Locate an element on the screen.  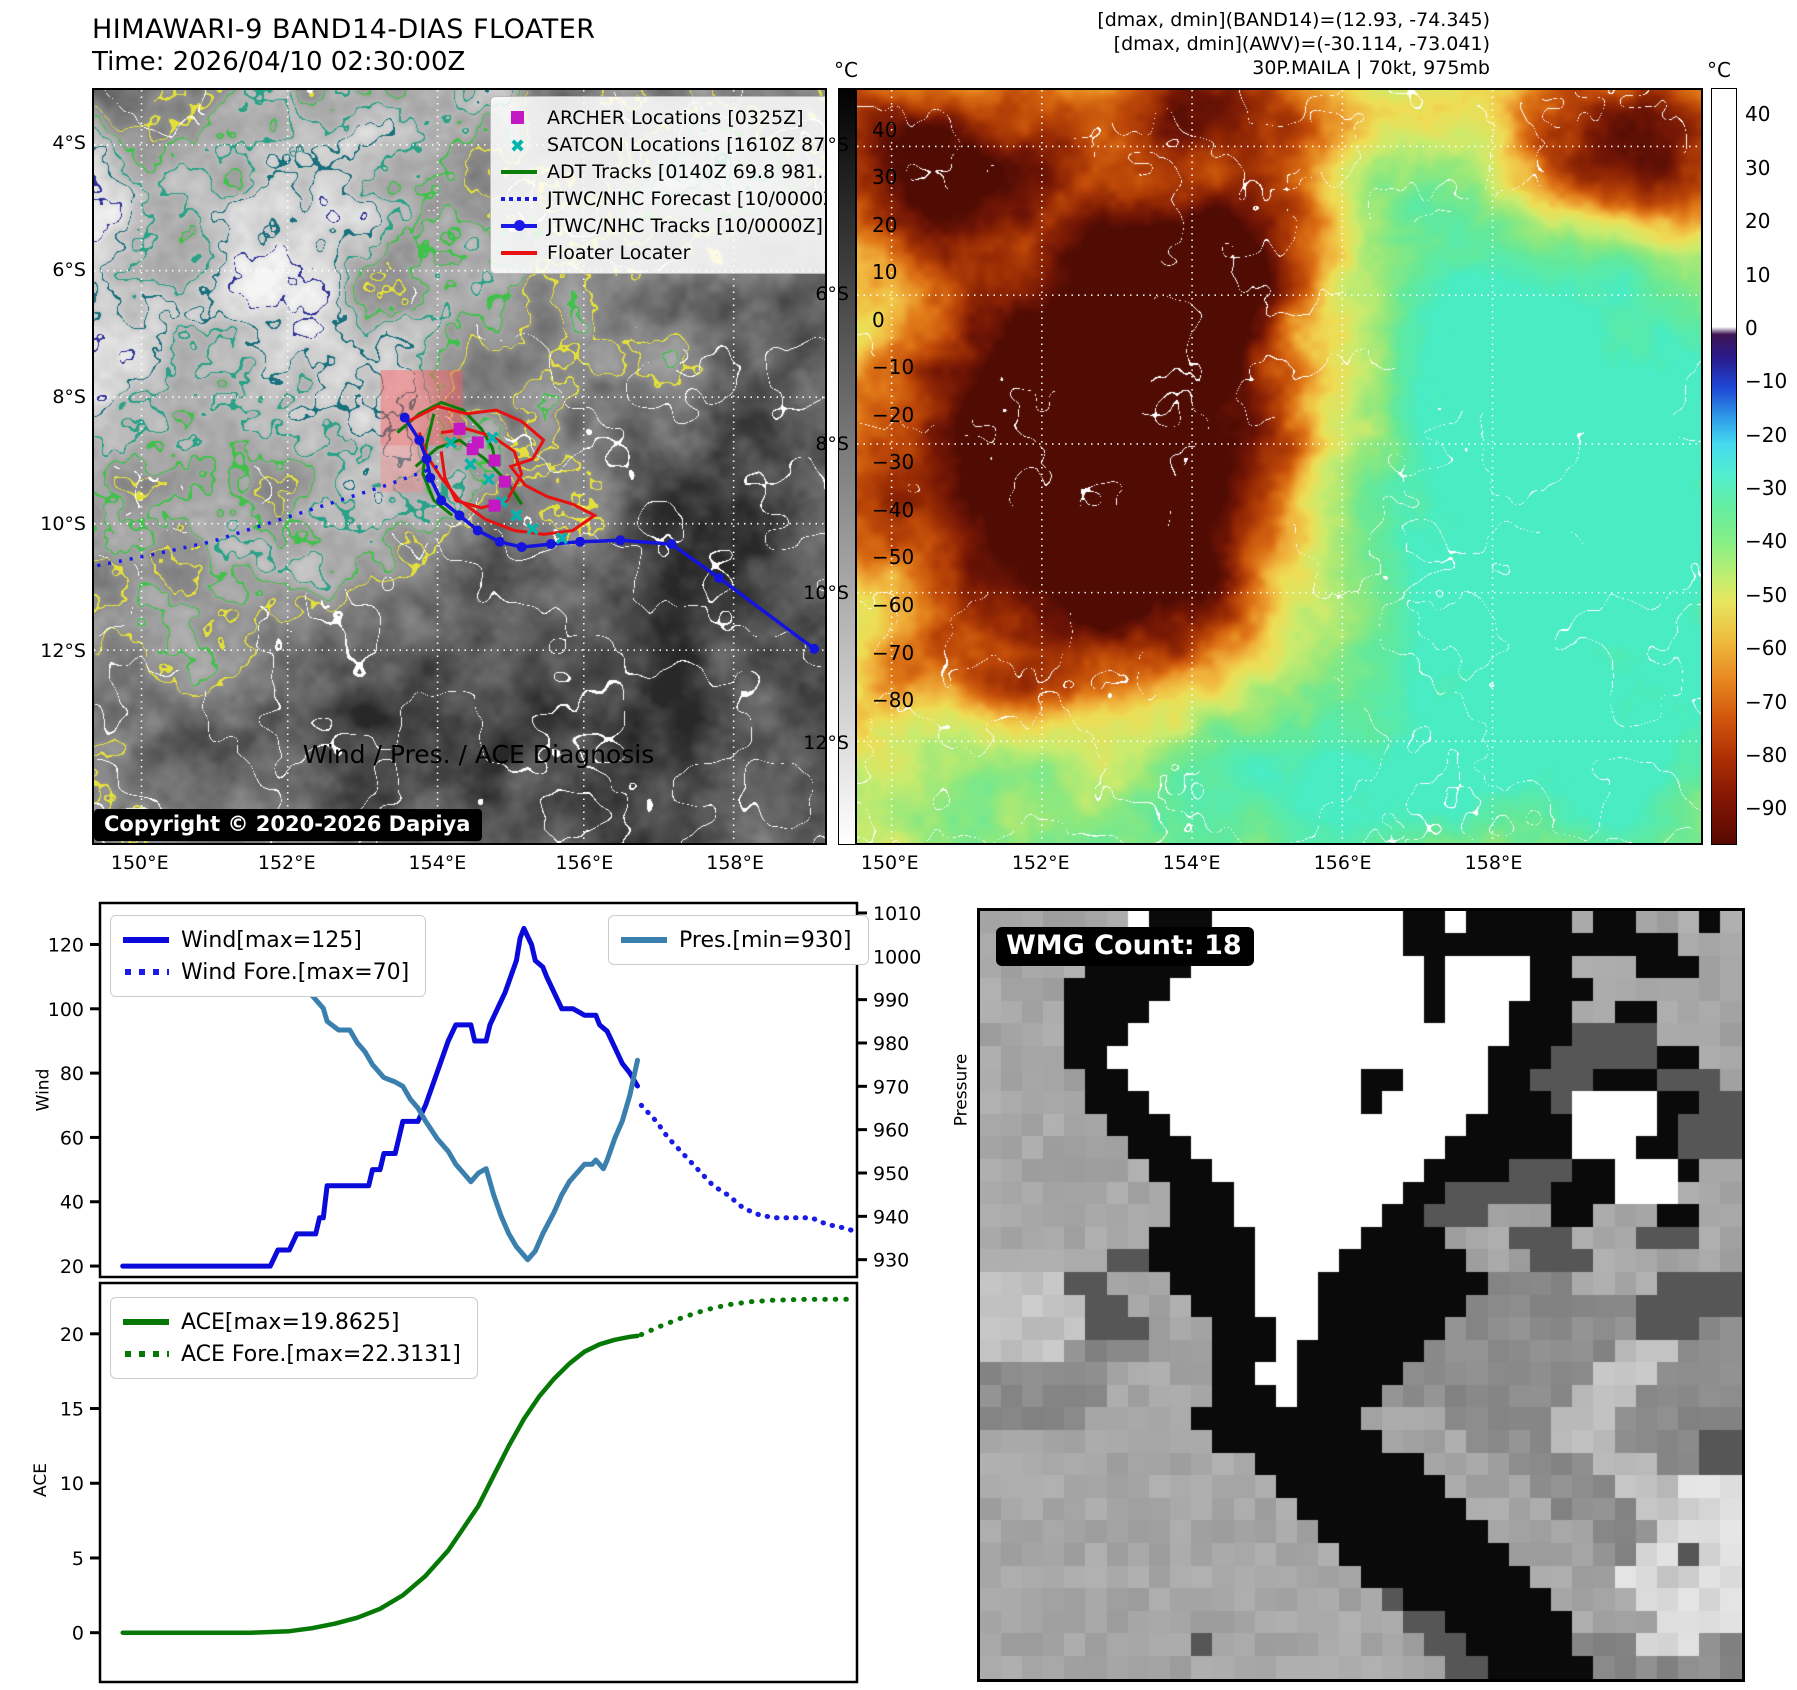
diagnosis-title: Wind / Pres. / ACE Diagnosis is located at coordinates (478, 754).